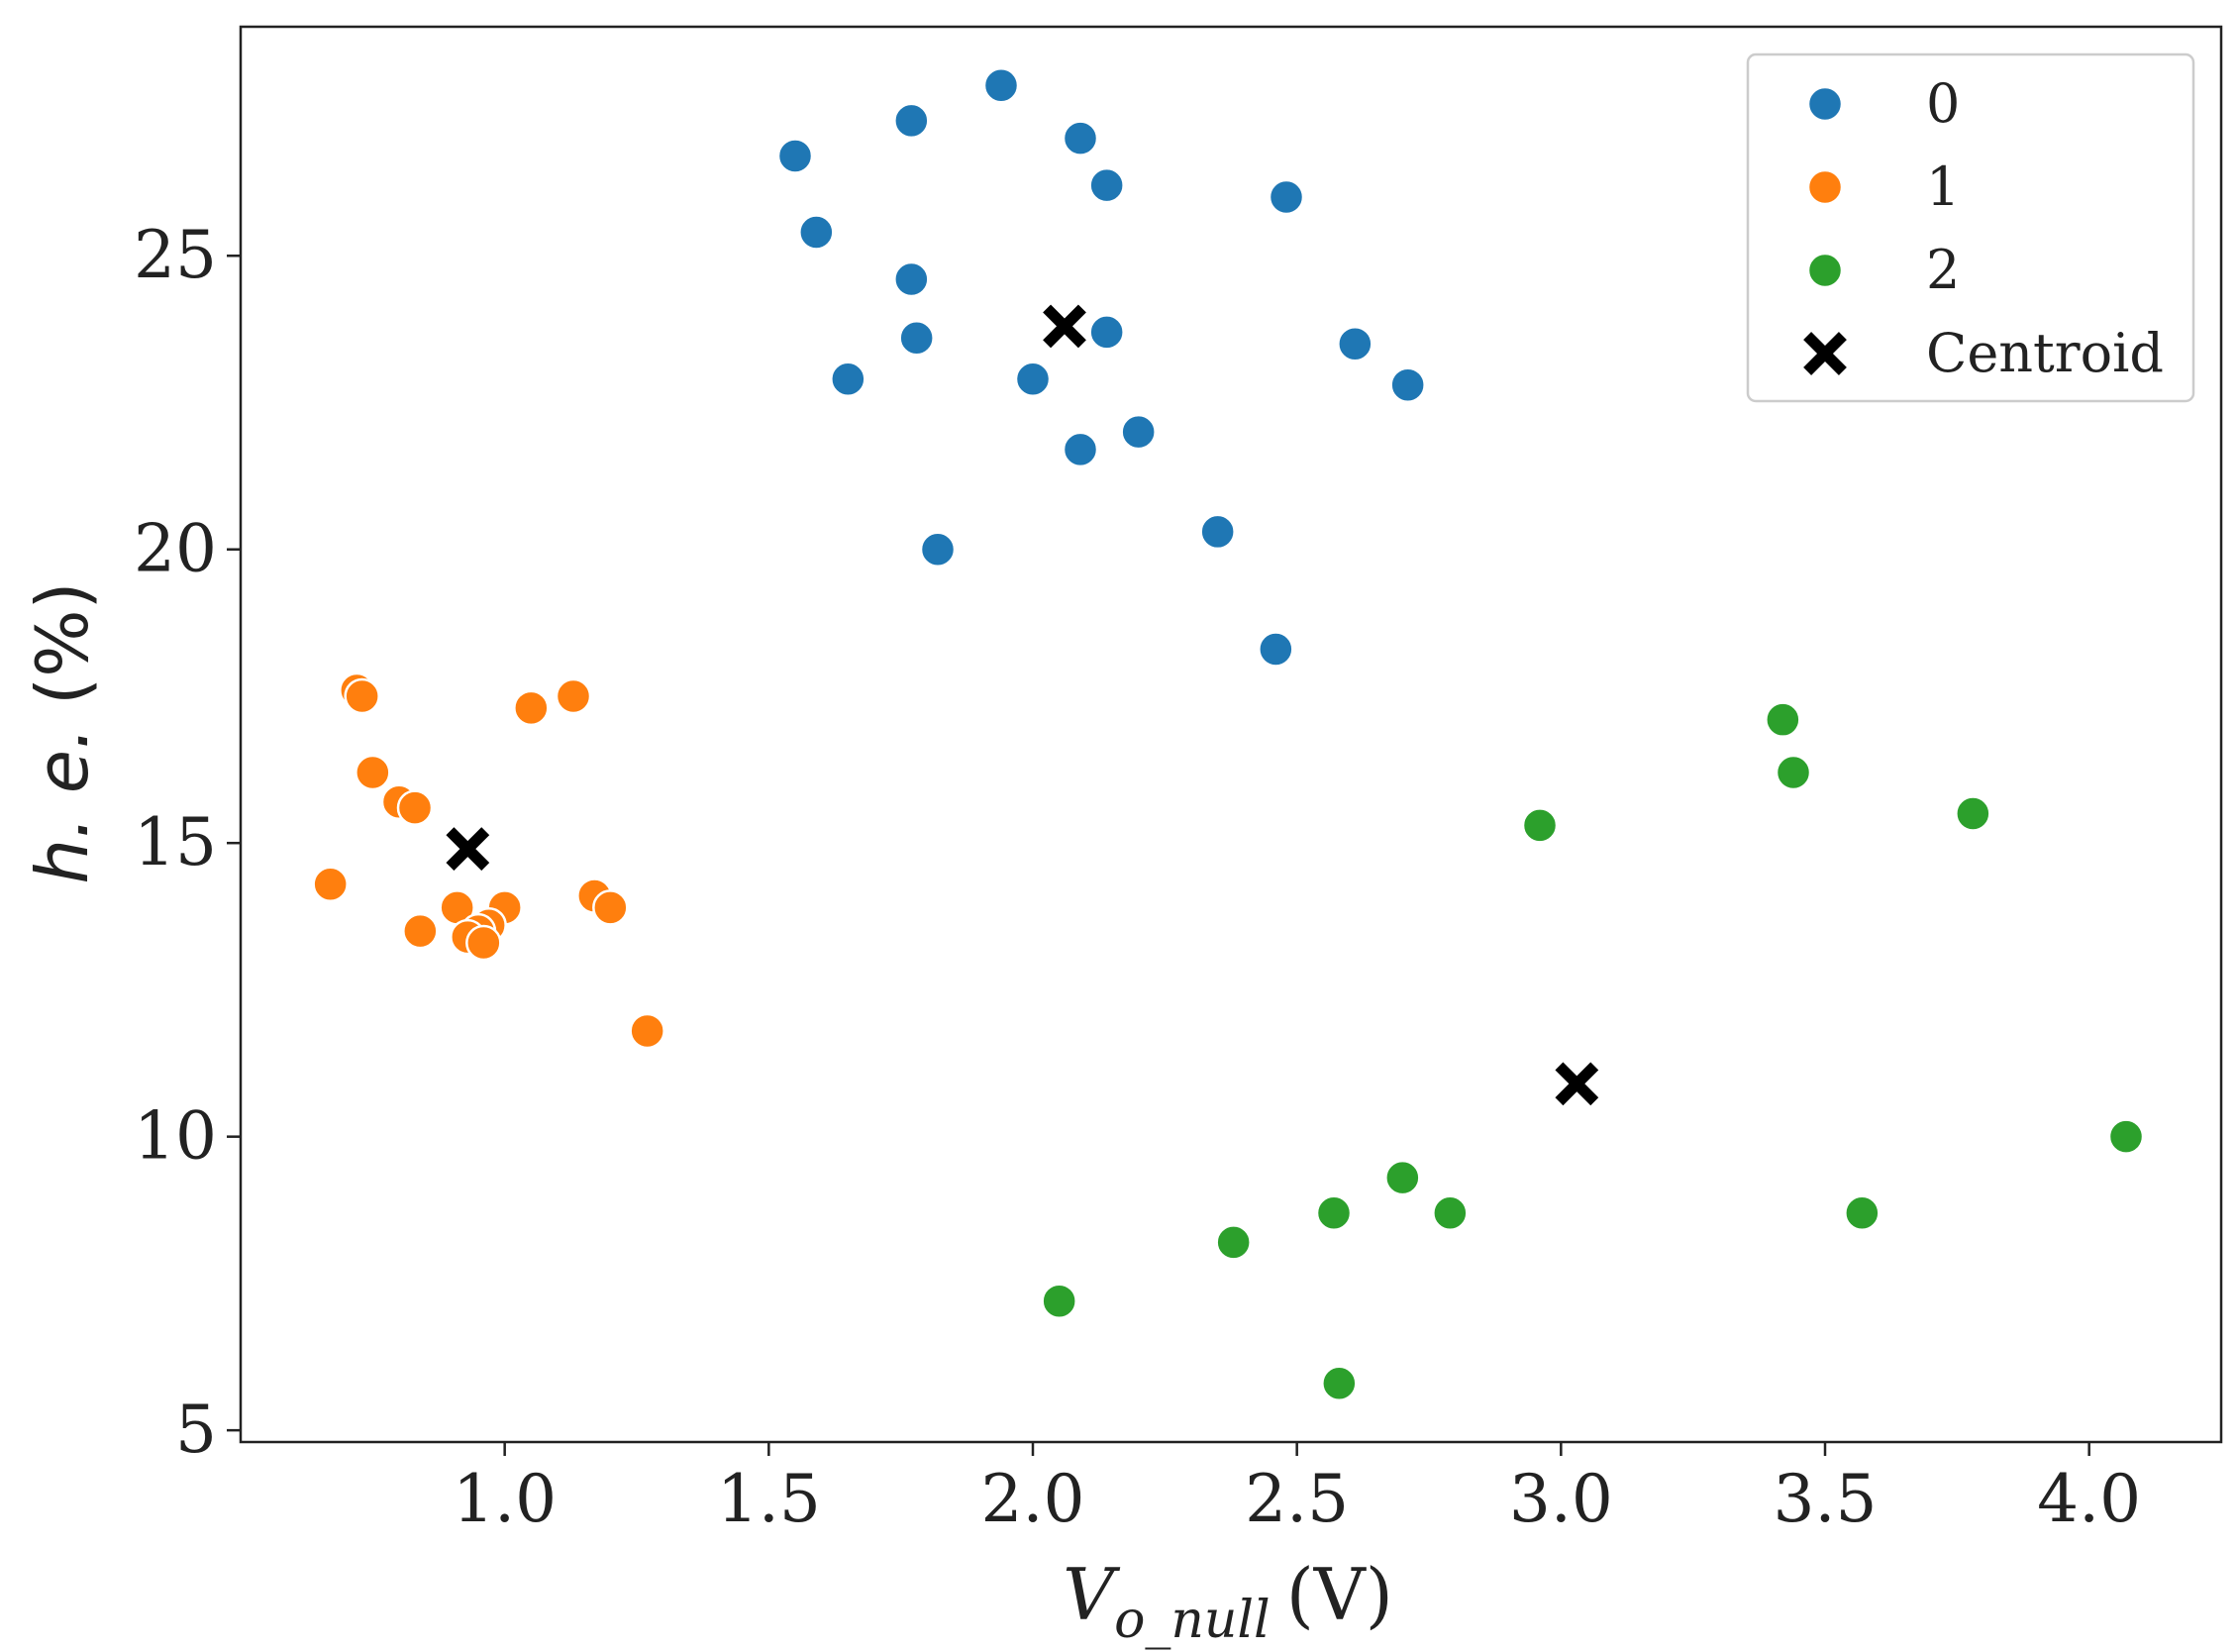 The width and height of the screenshot is (2238, 1652). I want to click on y-tick-label: 15, so click(176, 842).